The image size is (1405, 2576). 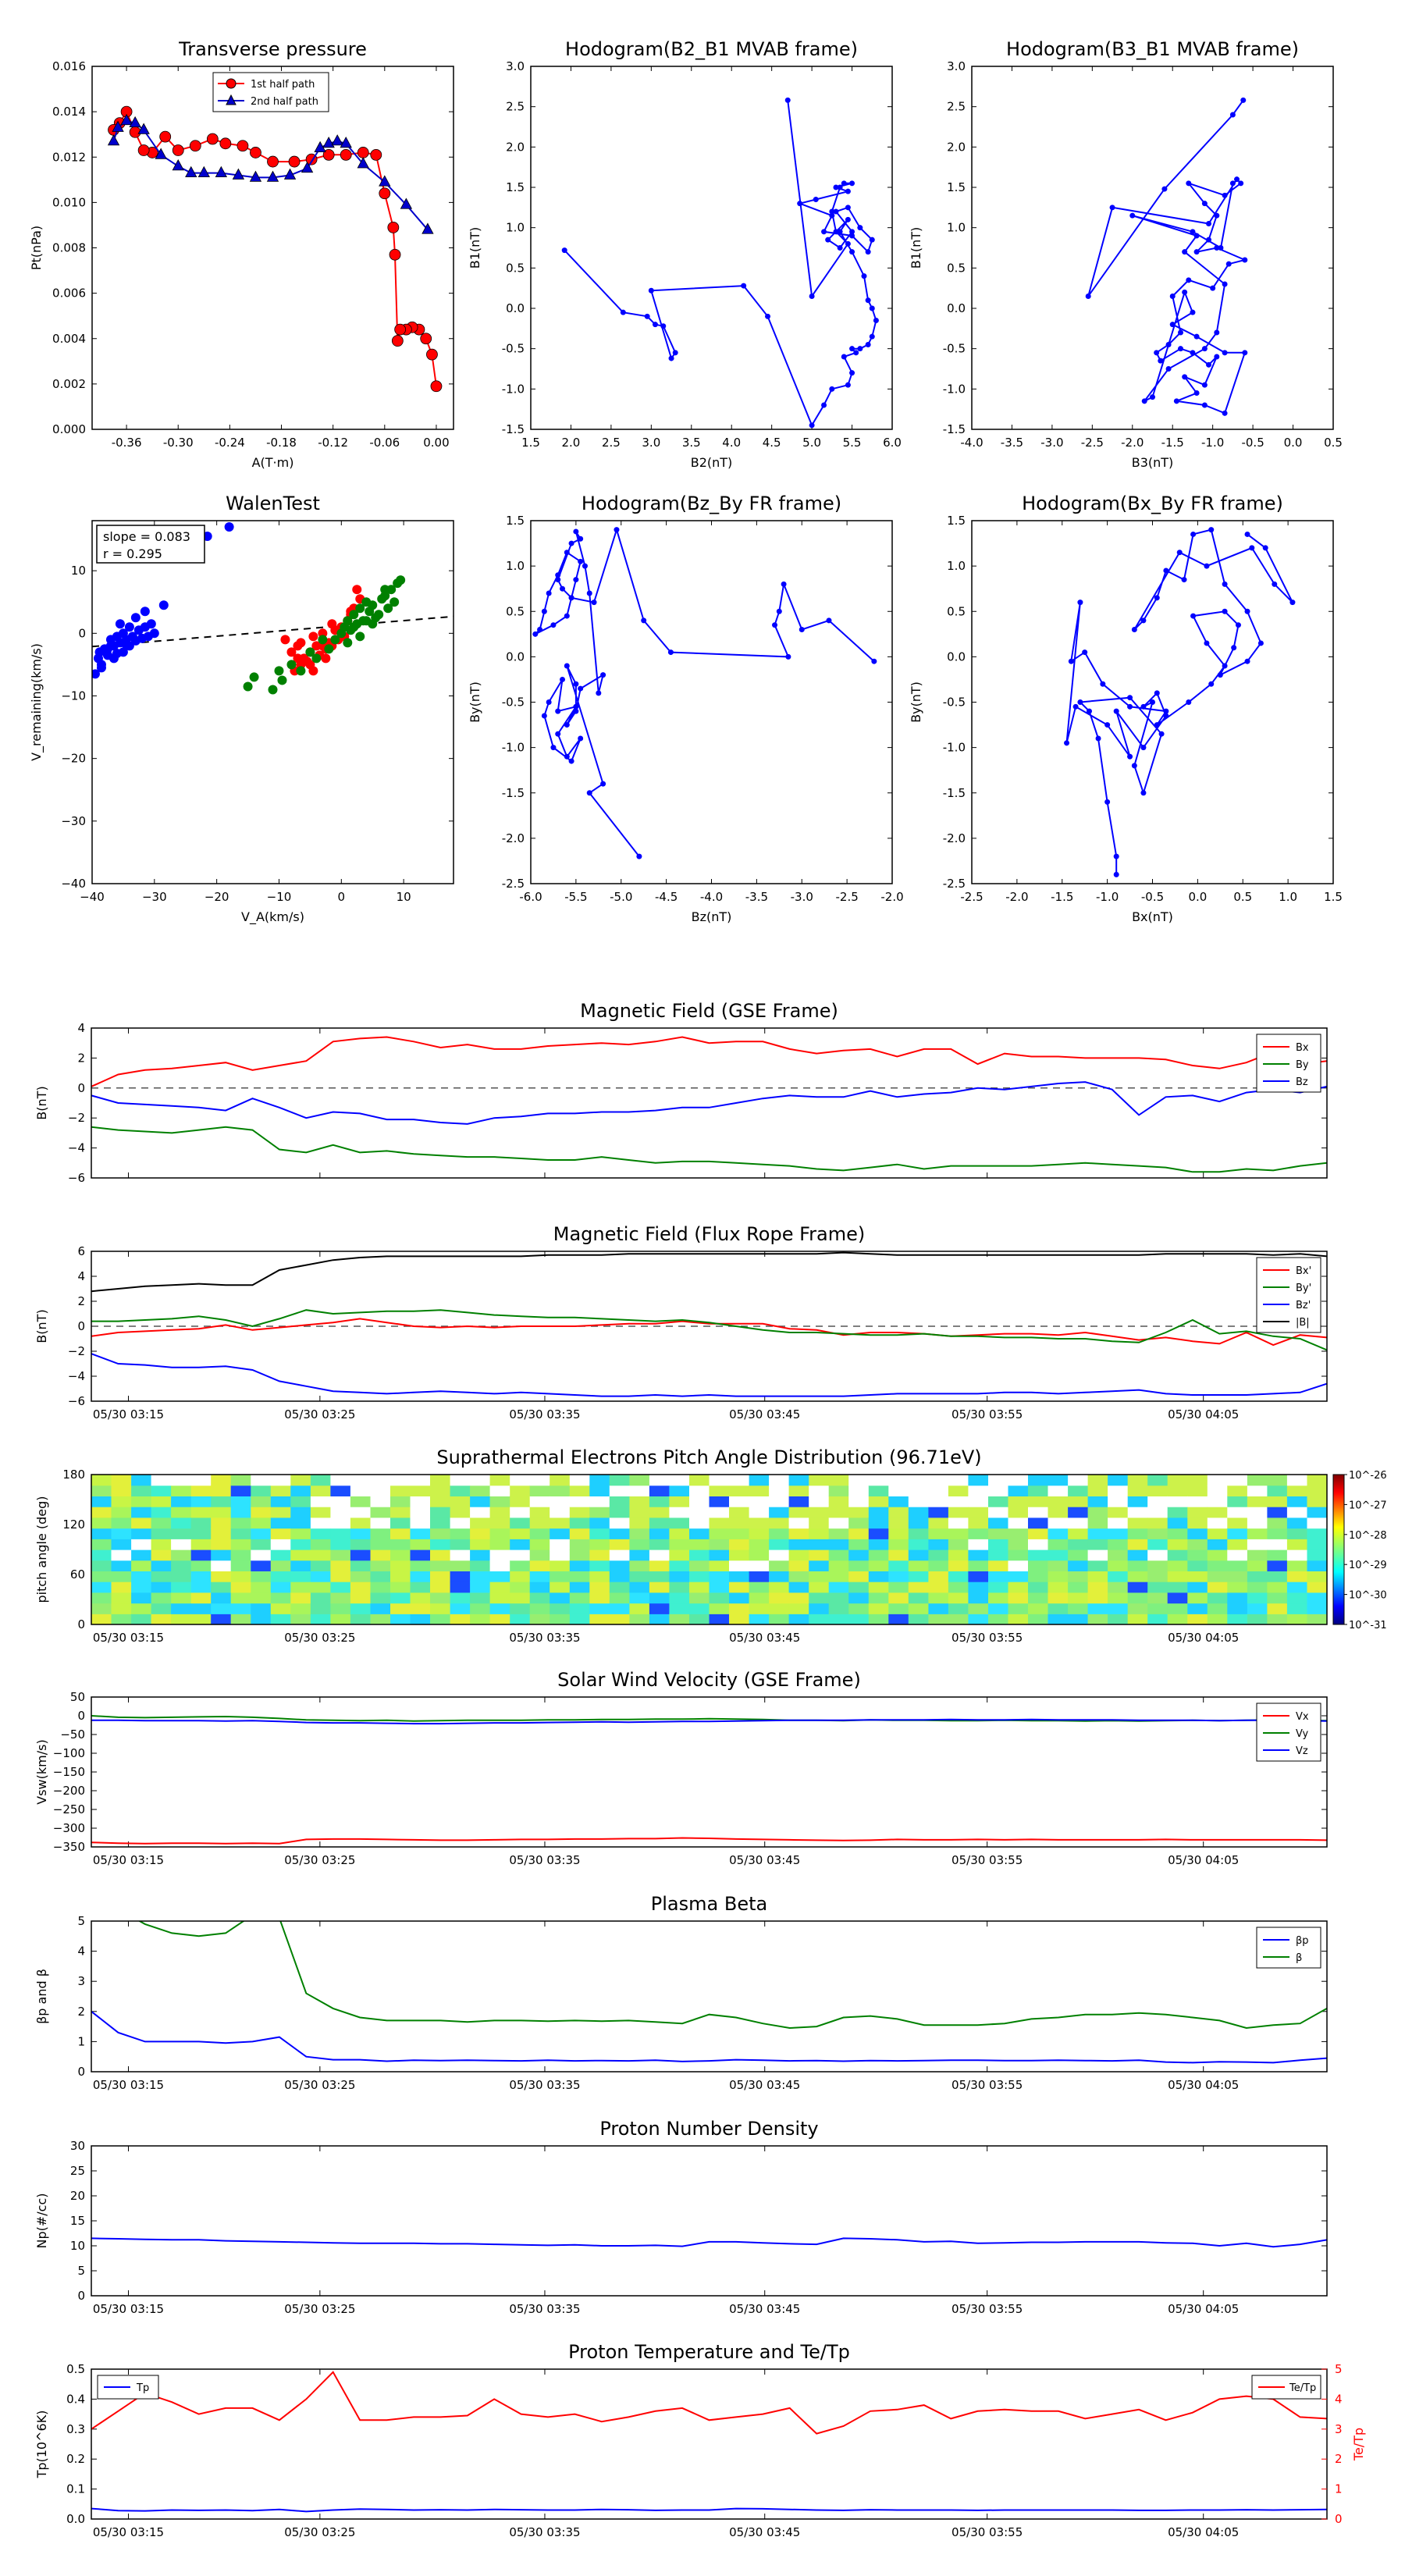 I want to click on tp-ylabel: Tp(10^6K), so click(x=41, y=2445).